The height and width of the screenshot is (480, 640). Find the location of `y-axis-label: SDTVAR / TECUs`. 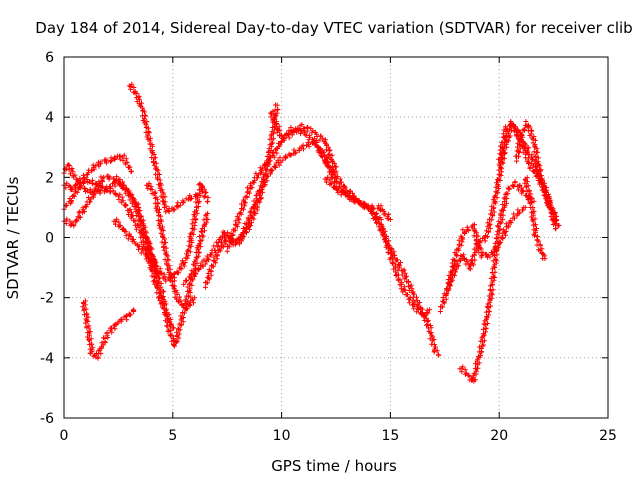

y-axis-label: SDTVAR / TECUs is located at coordinates (13, 237).